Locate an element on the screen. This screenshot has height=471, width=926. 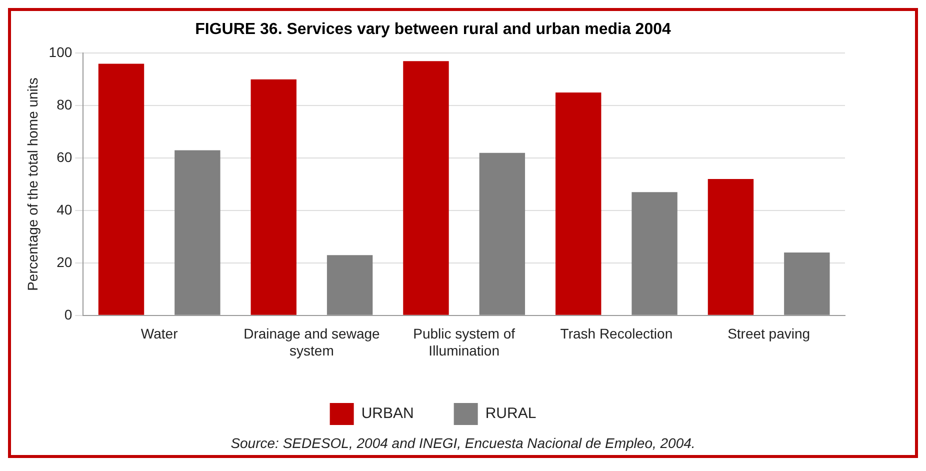
legend-label: RURAL is located at coordinates (510, 413).